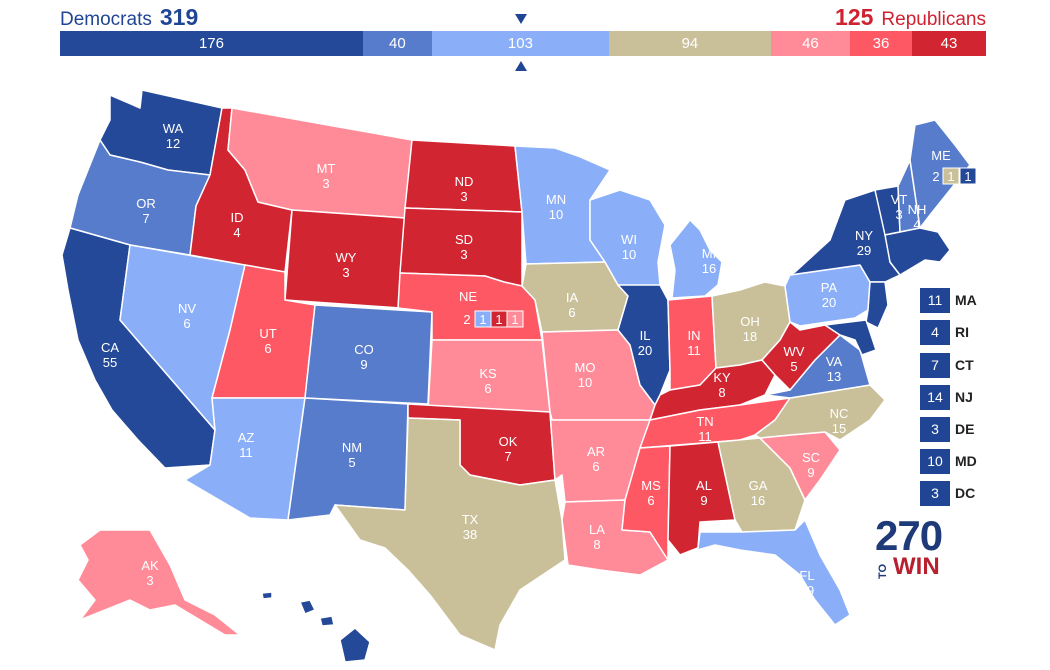  I want to click on ev-bar-segment: 40, so click(397, 43).